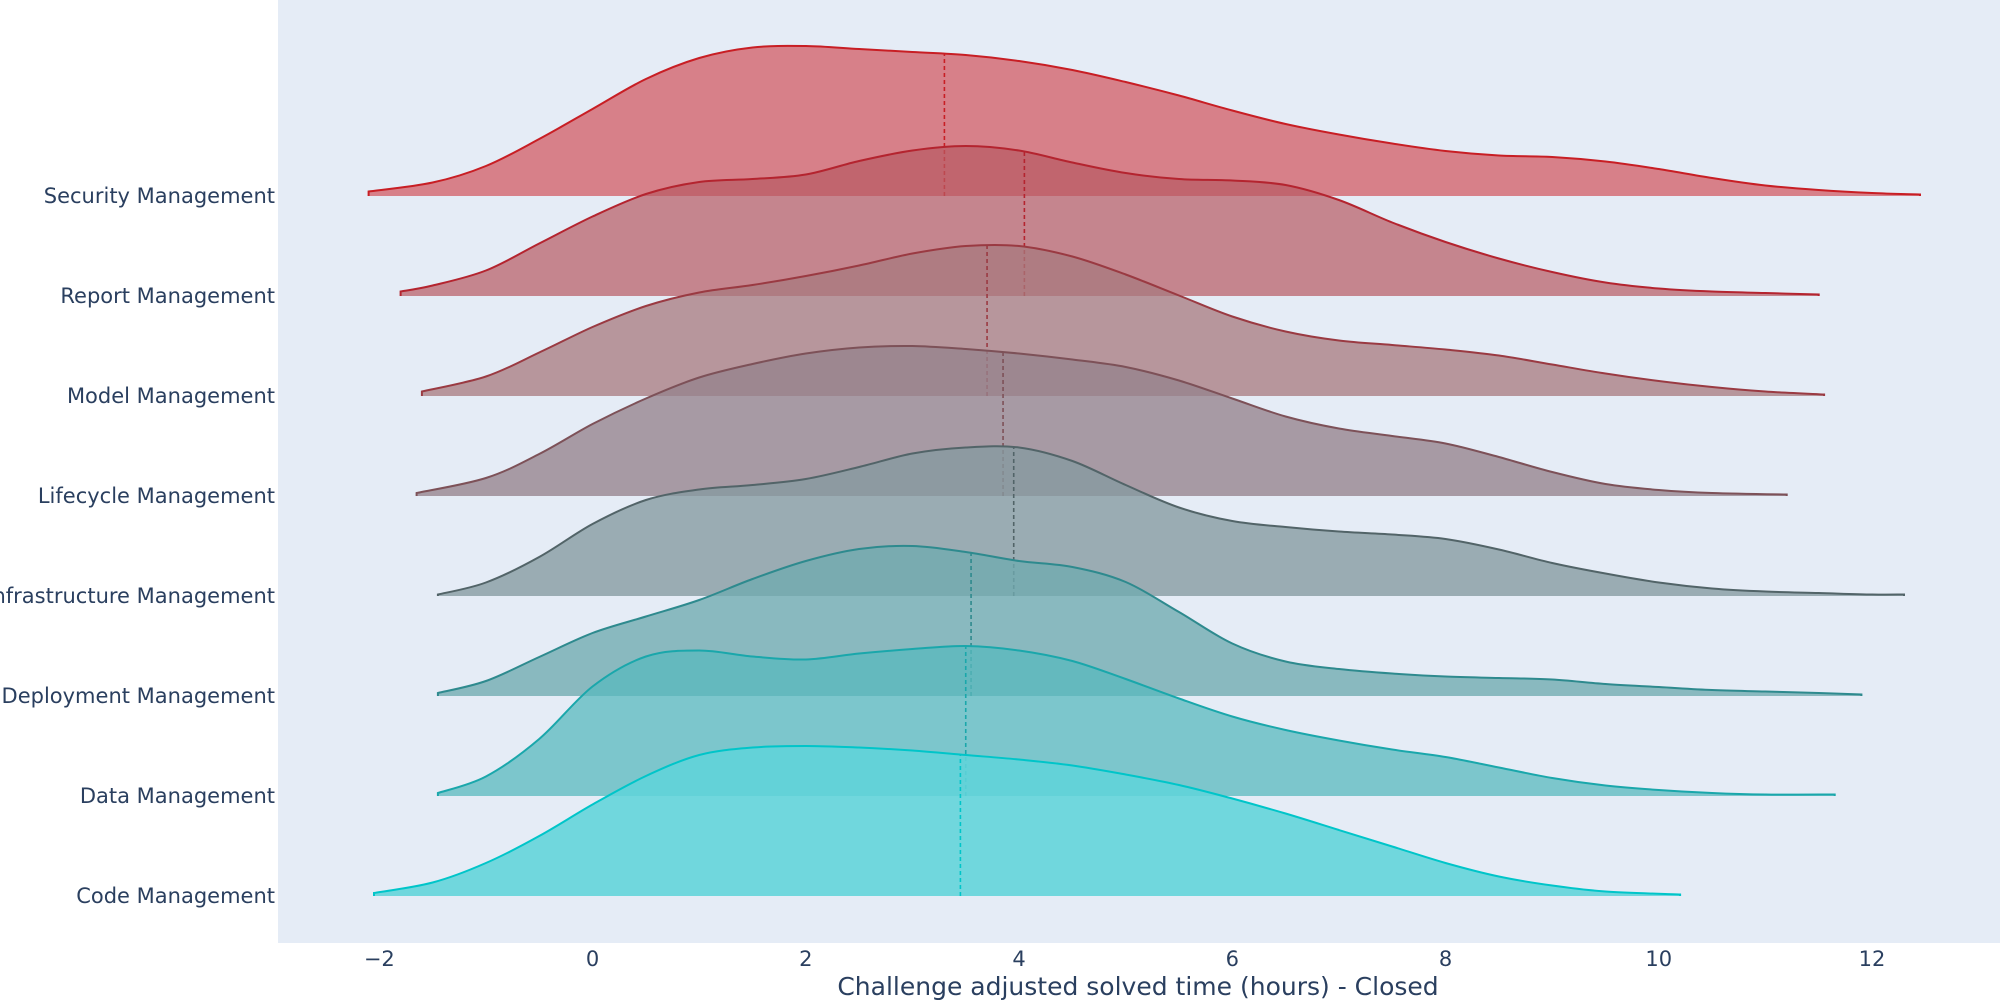 The height and width of the screenshot is (1000, 2000). What do you see at coordinates (156, 496) in the screenshot?
I see `category-label-lifecycle-management: Lifecycle Management` at bounding box center [156, 496].